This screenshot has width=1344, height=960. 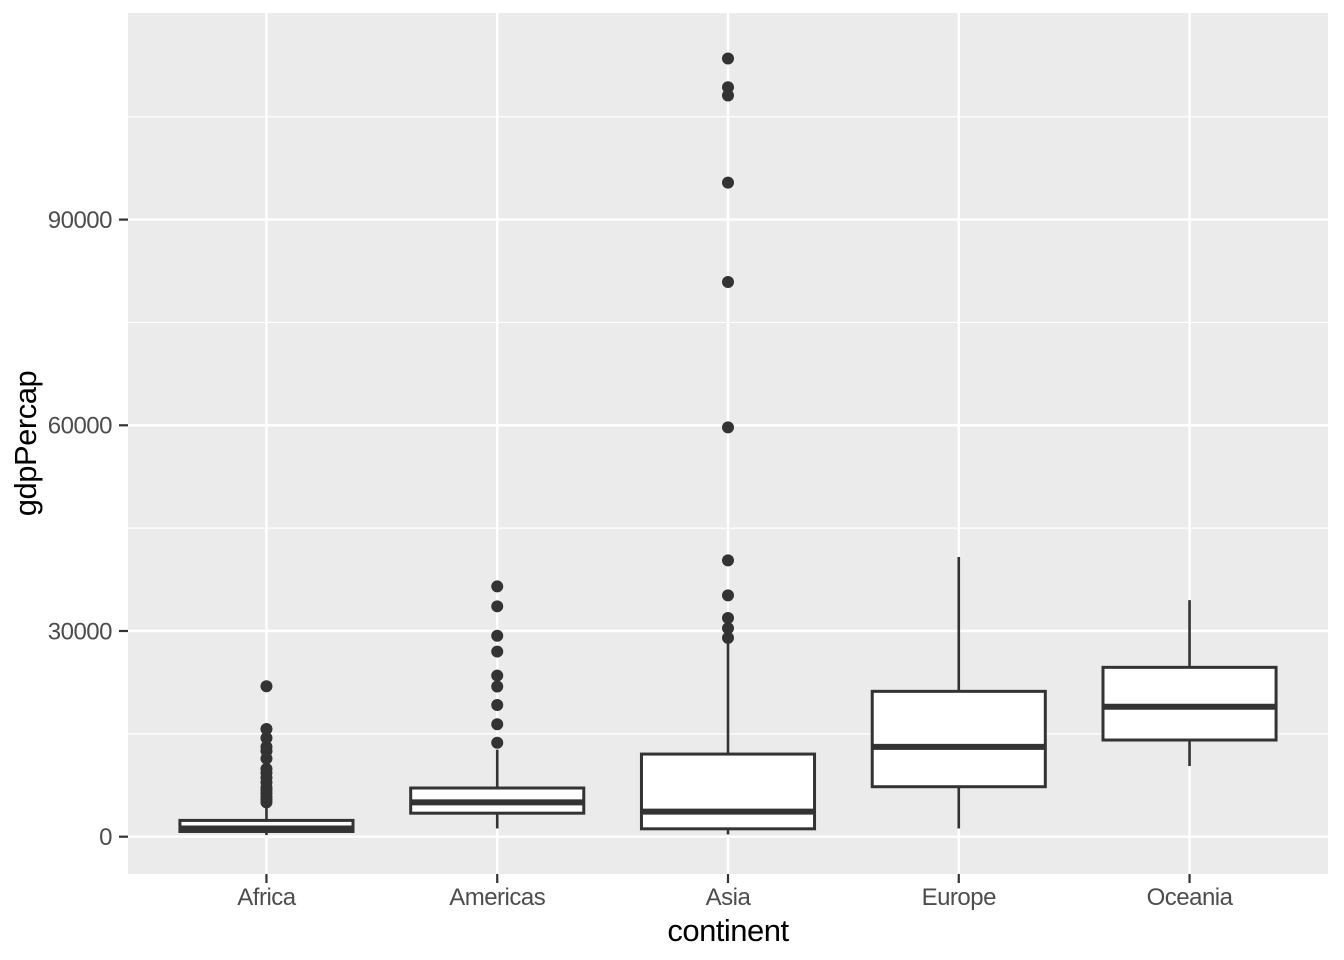 I want to click on y-tick-label: 60000, so click(x=80, y=426).